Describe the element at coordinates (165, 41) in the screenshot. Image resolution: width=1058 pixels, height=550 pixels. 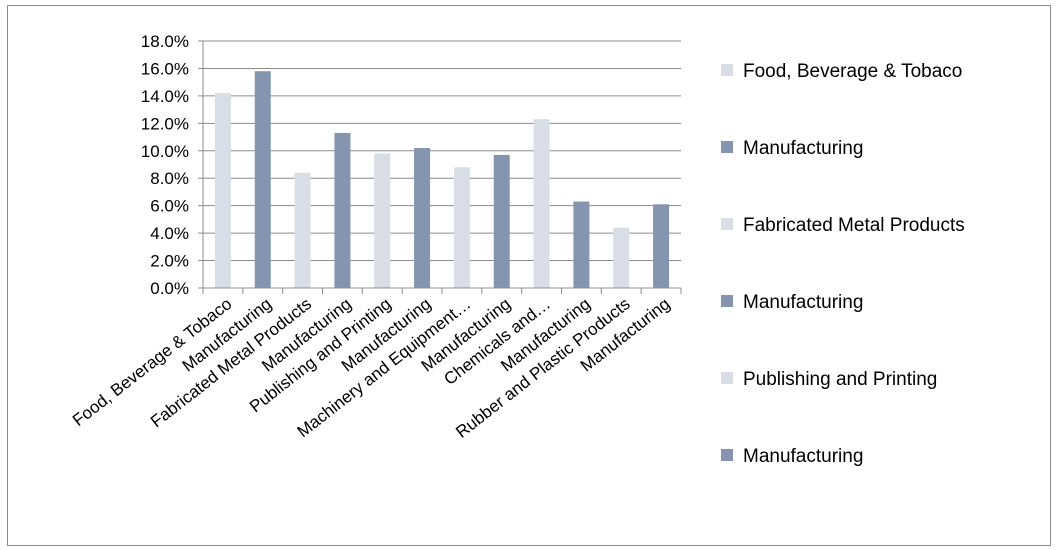
I see `y-tick-label: 18.0%` at that location.